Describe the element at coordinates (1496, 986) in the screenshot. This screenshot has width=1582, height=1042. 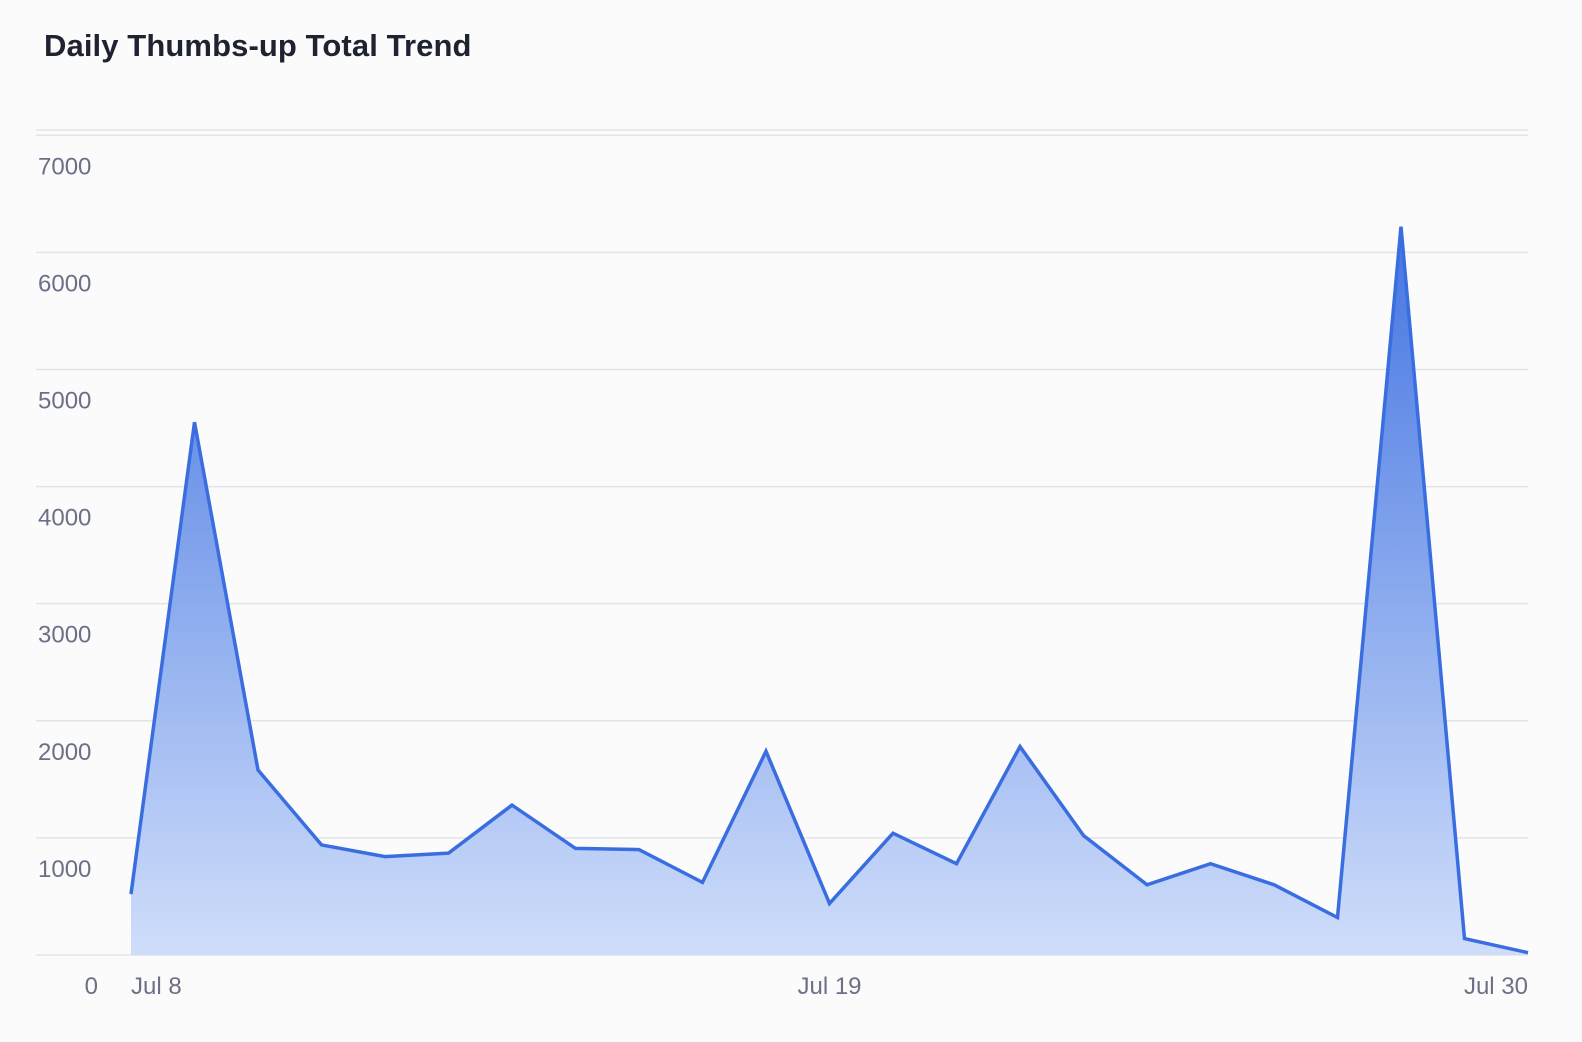
I see `x-tick-label: Jul 30` at that location.